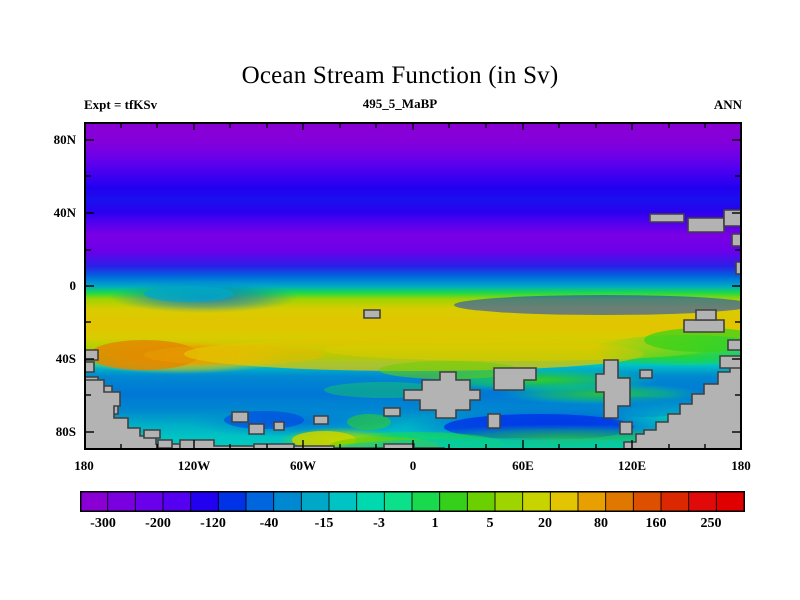  What do you see at coordinates (656, 523) in the screenshot?
I see `colorbar-label-10: 160` at bounding box center [656, 523].